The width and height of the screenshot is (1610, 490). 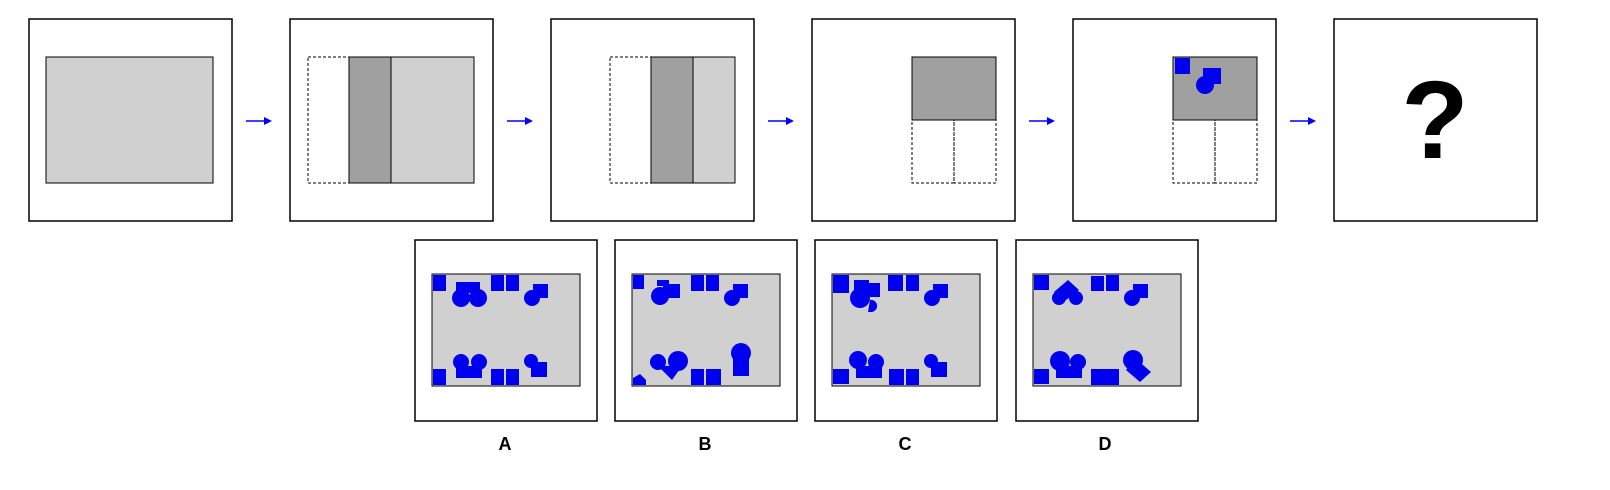 I want to click on option-c: C, so click(x=906, y=346).